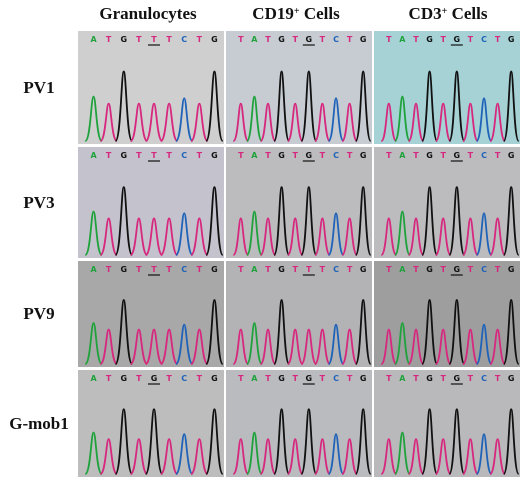 Image resolution: width=520 pixels, height=481 pixels. Describe the element at coordinates (39, 87) in the screenshot. I see `row-label-pv1: PV1` at that location.